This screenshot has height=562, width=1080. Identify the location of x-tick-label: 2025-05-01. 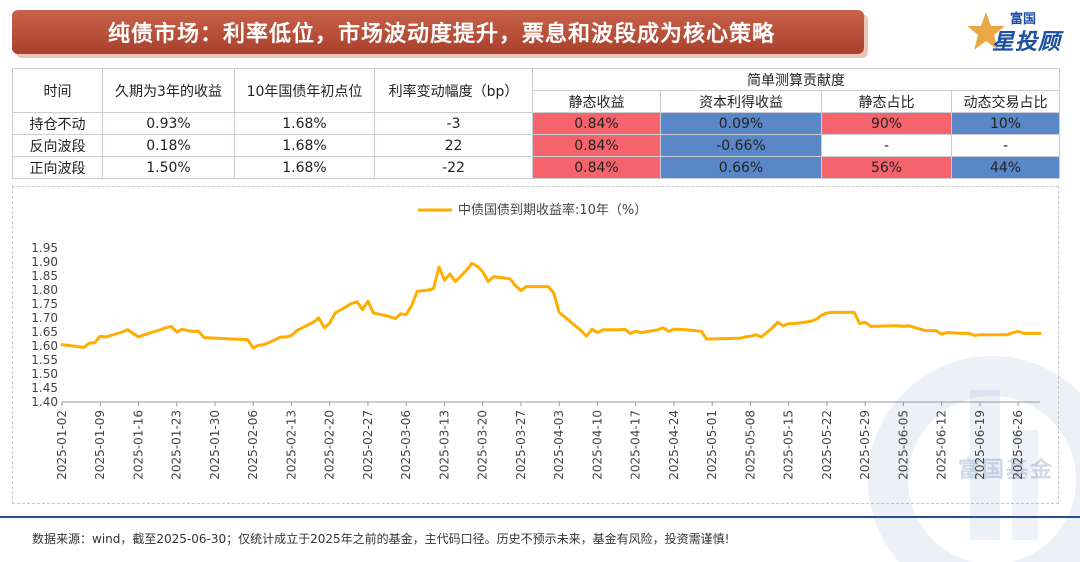
(712, 445).